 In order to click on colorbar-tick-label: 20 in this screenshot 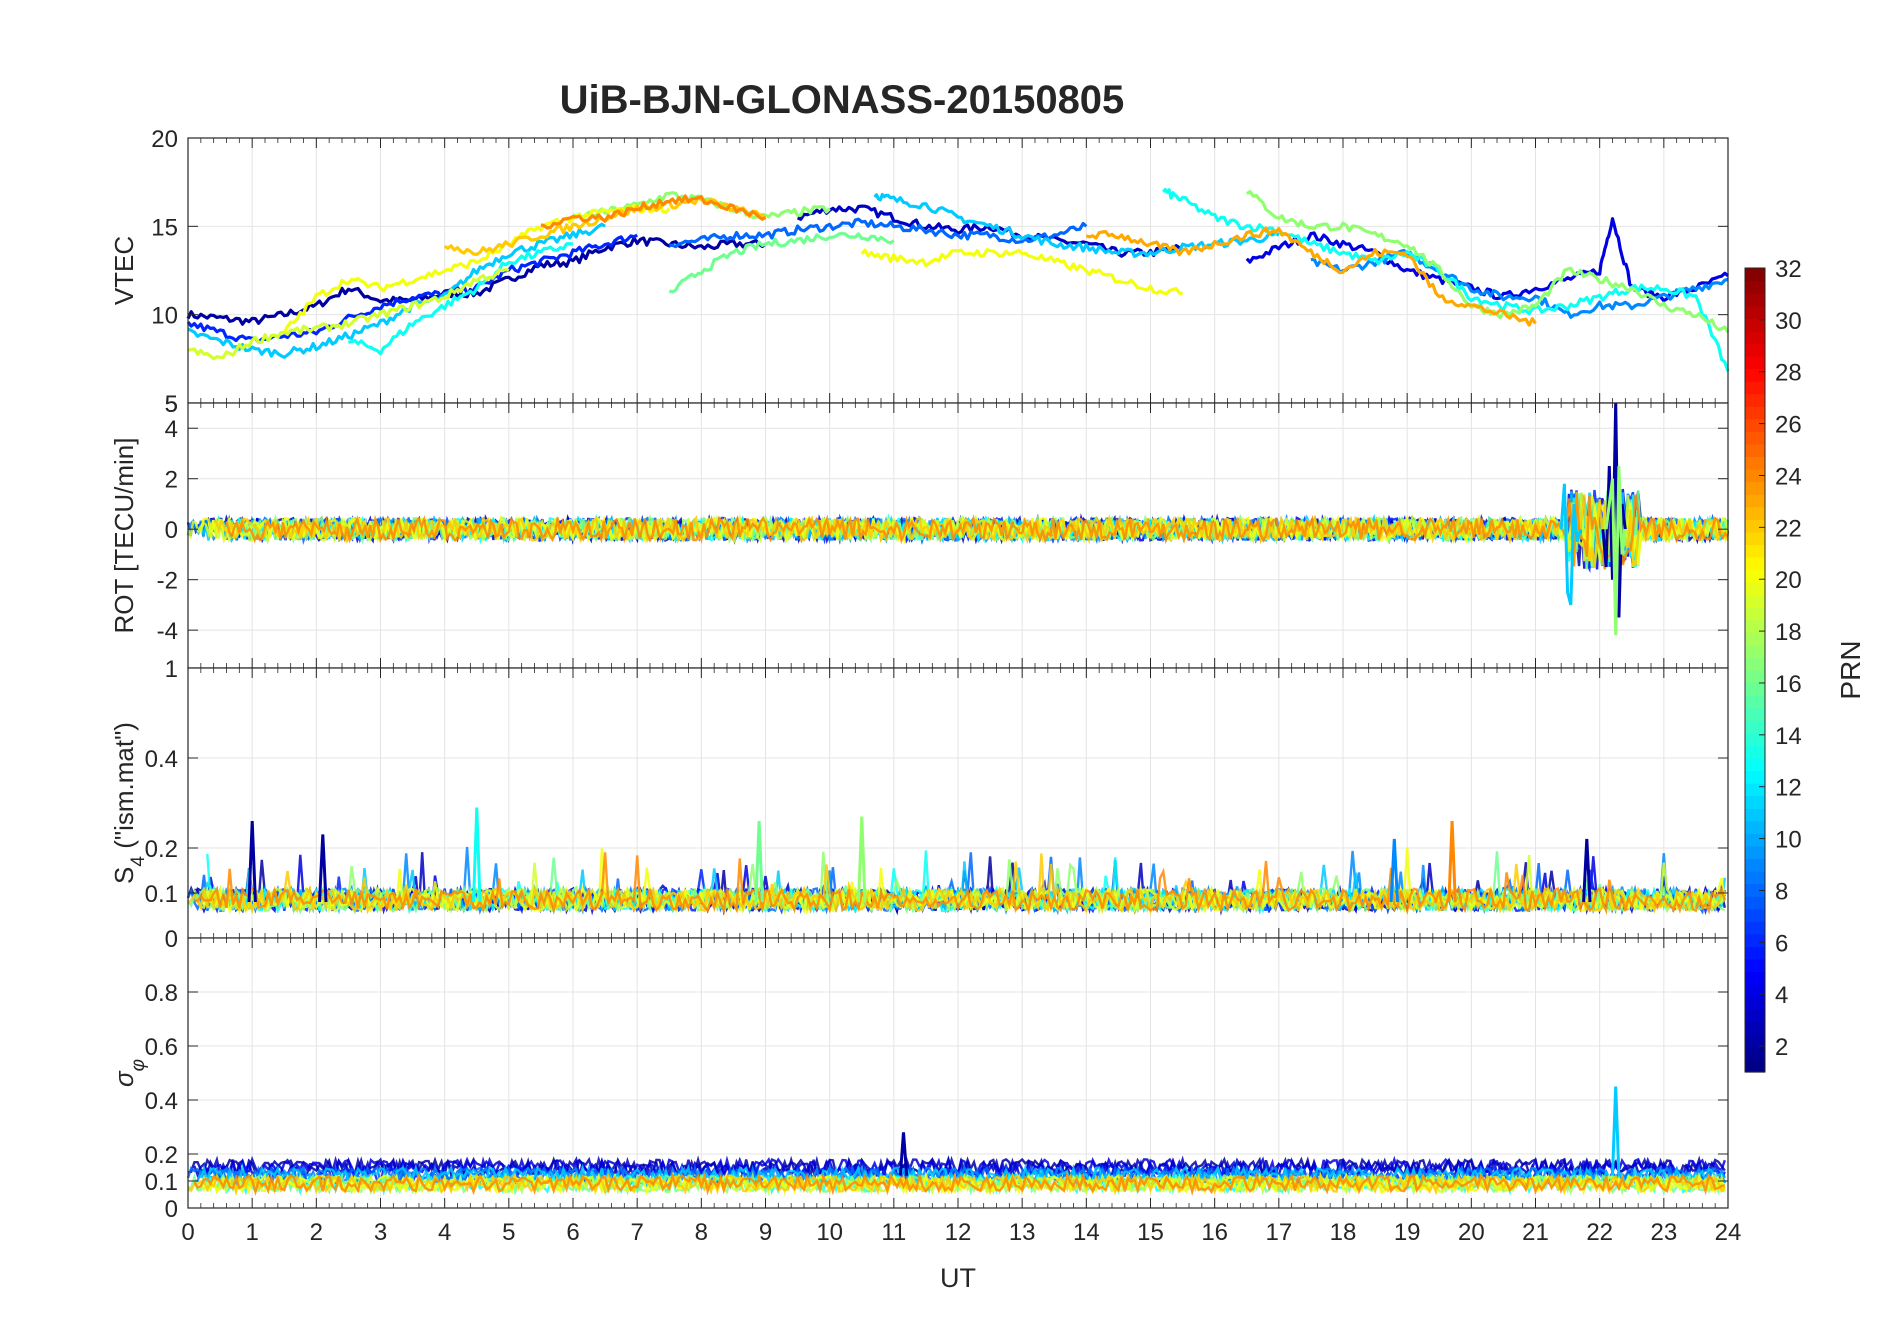, I will do `click(1788, 580)`.